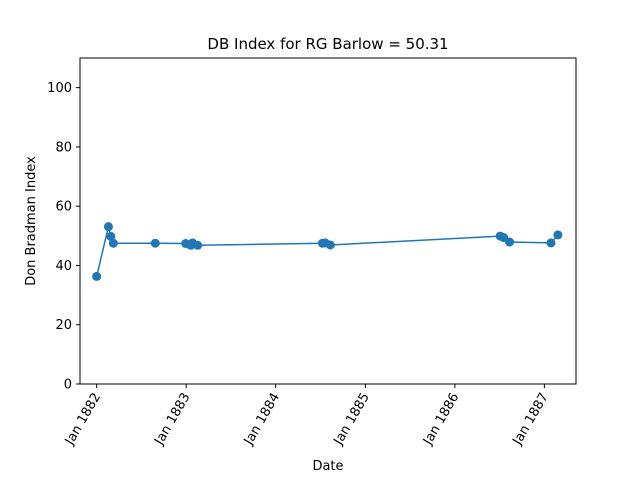  Describe the element at coordinates (327, 466) in the screenshot. I see `x-axis-label: Date` at that location.